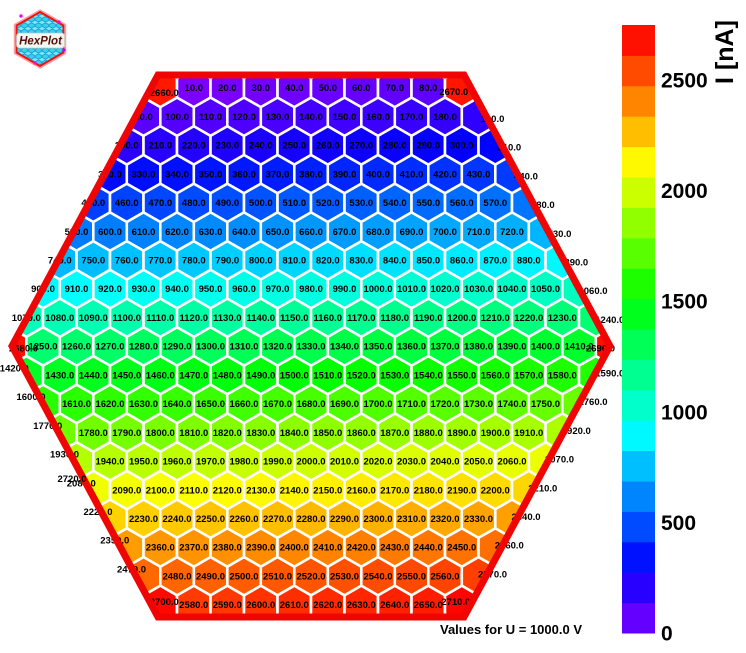  What do you see at coordinates (76, 347) in the screenshot?
I see `cell-label: 1260.0` at bounding box center [76, 347].